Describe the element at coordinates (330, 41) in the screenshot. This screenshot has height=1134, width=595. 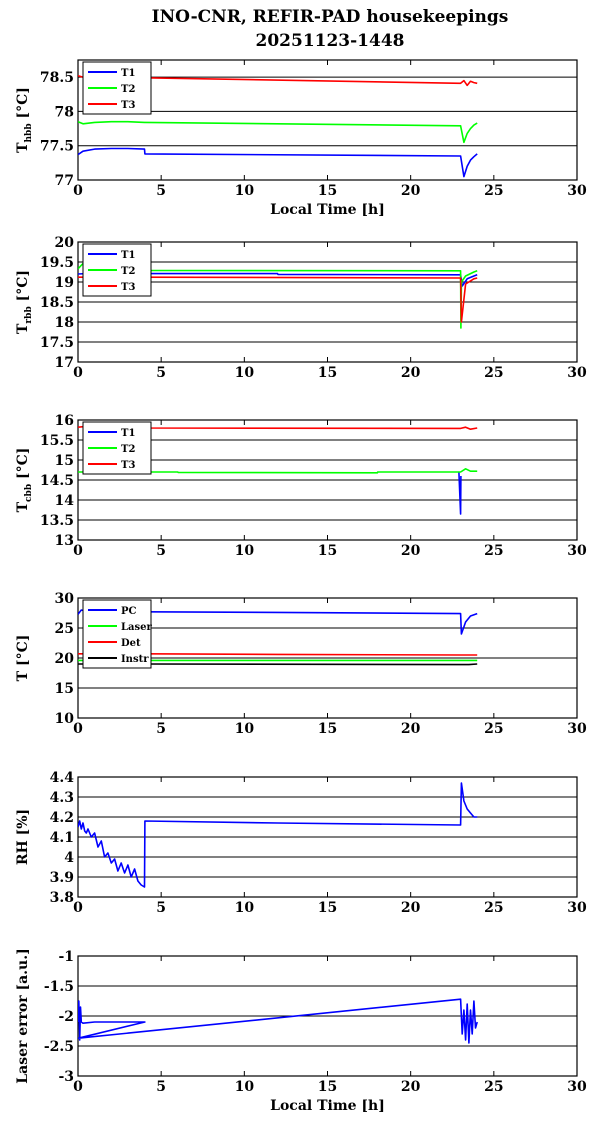
I see `figure-title-line2: 20251123-1448` at that location.